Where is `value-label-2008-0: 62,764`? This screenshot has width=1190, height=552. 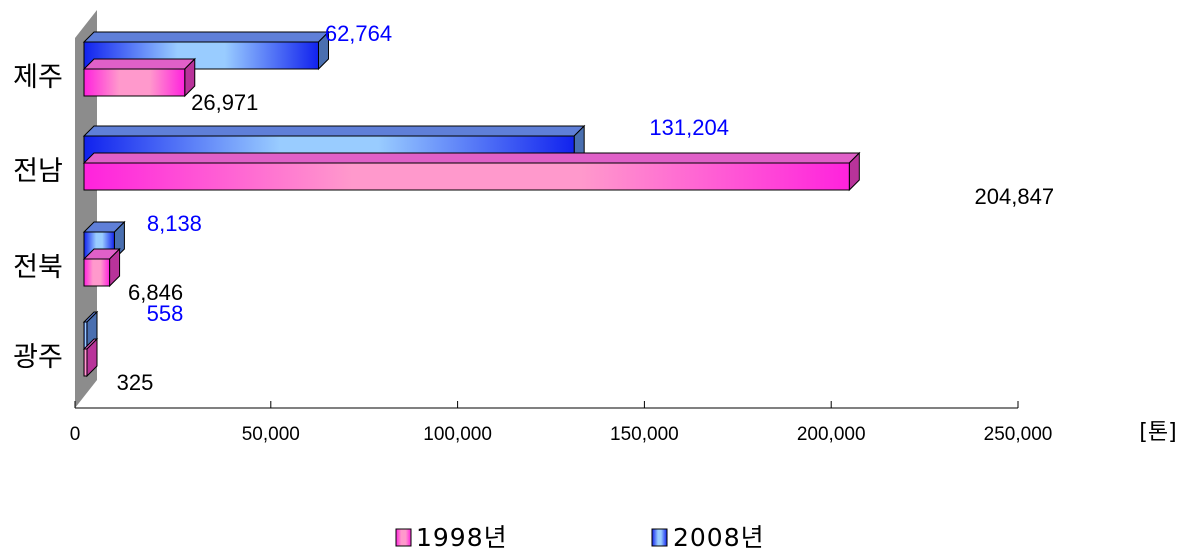 value-label-2008-0: 62,764 is located at coordinates (358, 33).